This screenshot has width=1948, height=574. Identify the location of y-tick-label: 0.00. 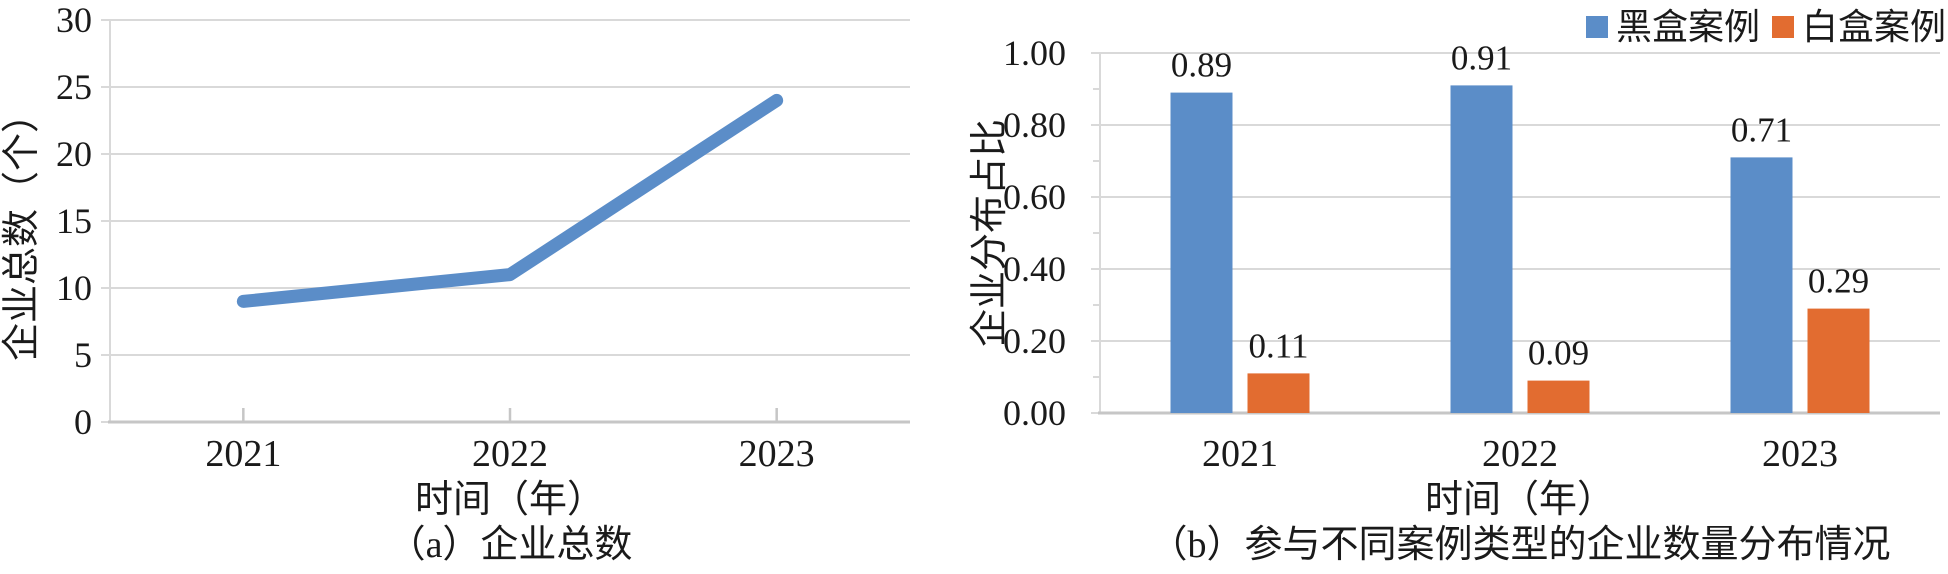
(1034, 413).